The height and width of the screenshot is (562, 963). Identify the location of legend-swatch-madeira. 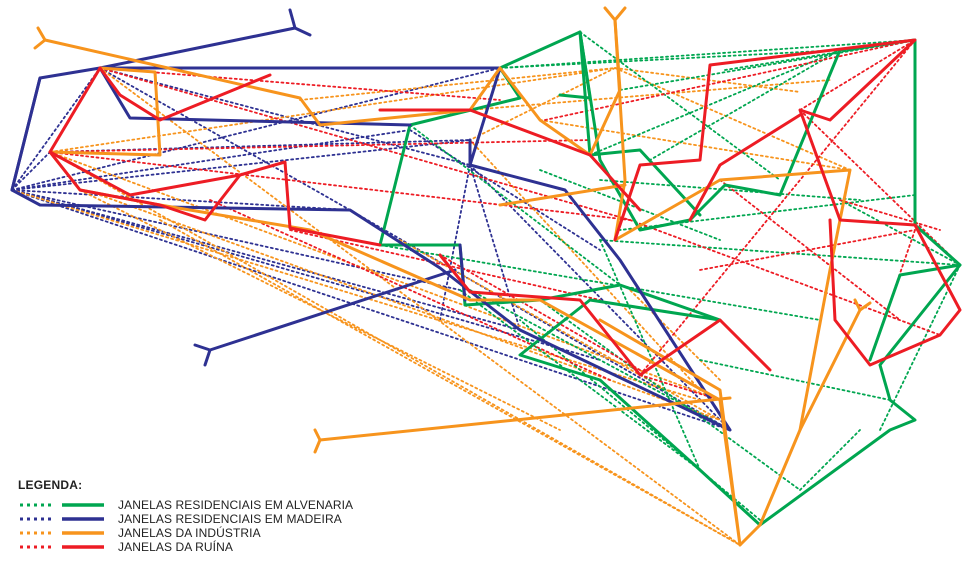
(62, 519).